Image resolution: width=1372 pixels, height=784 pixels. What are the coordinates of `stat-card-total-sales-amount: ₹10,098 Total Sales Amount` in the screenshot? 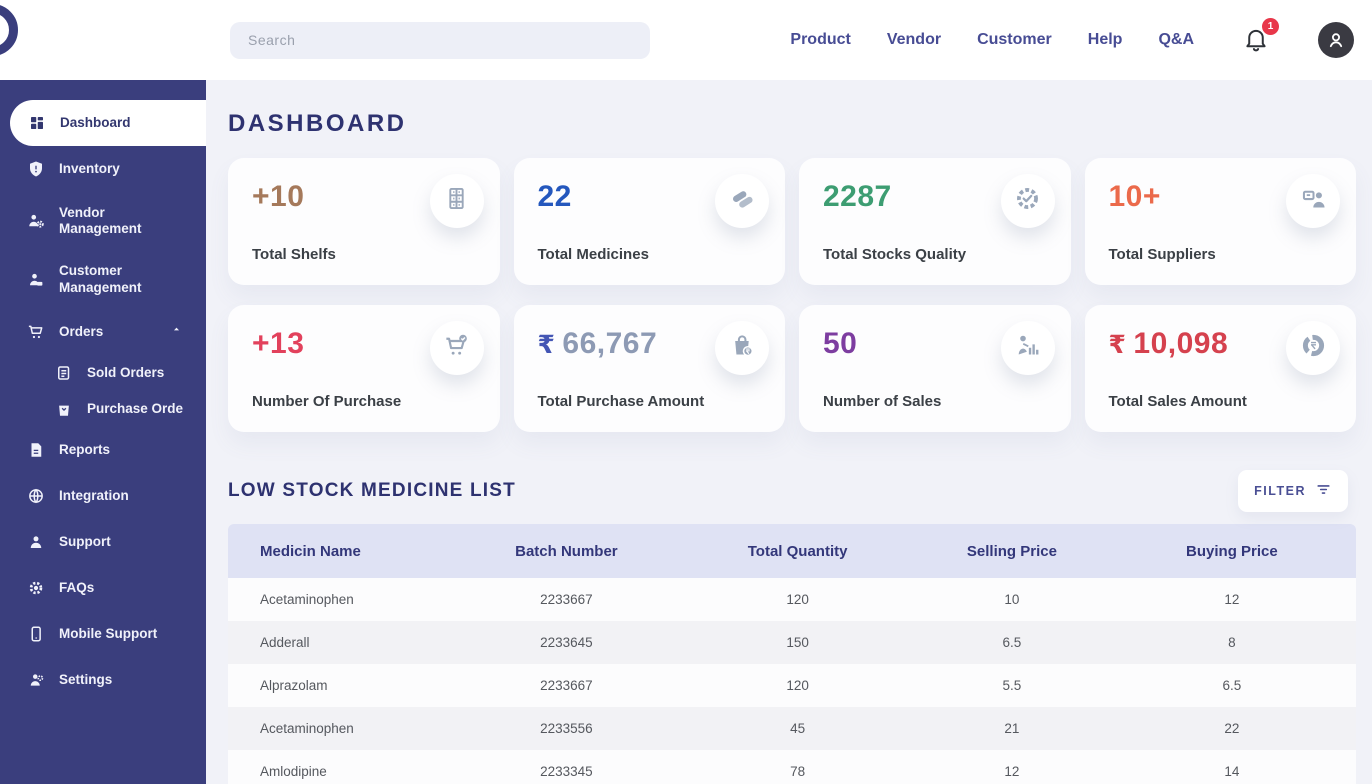 It's located at (1220, 368).